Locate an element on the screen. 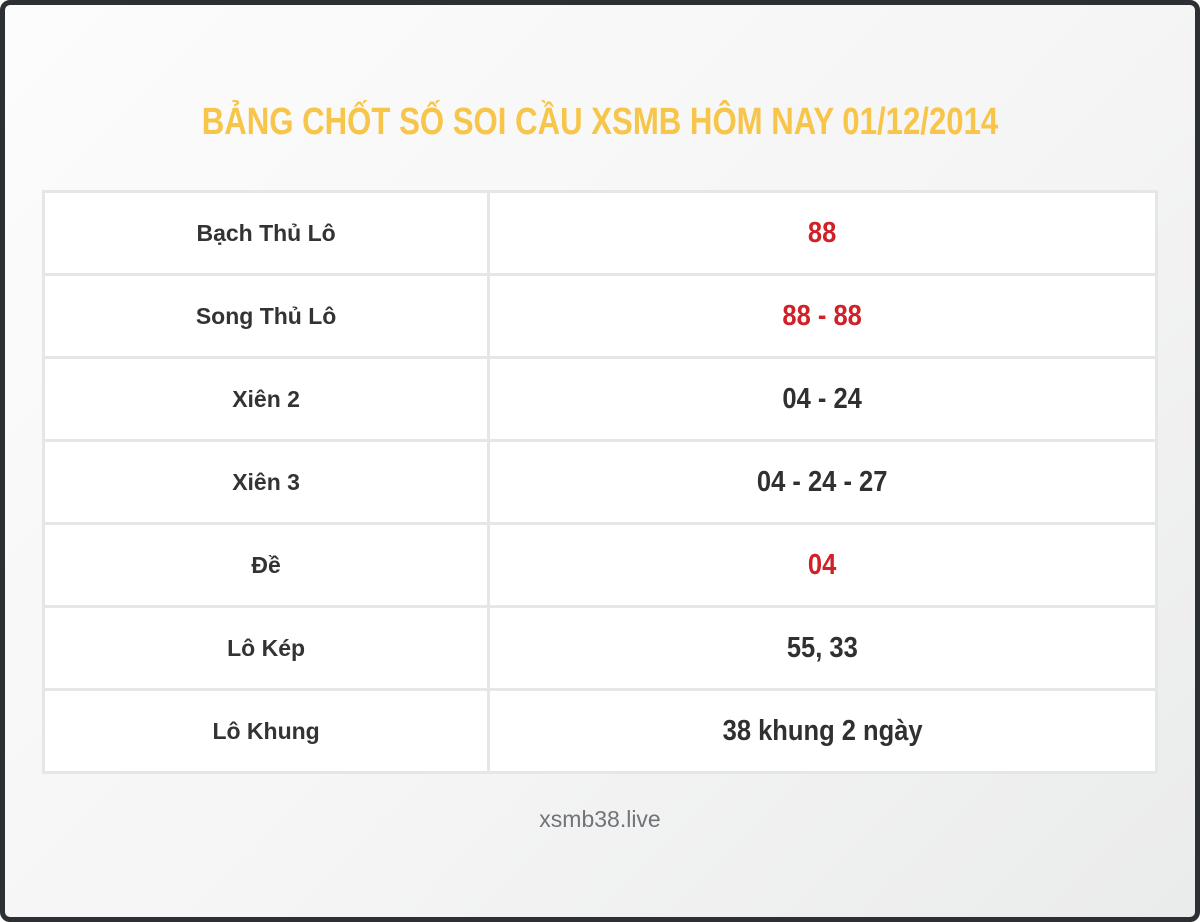 This screenshot has height=922, width=1200. table-row: Song Thủ Lô 88 - 88 is located at coordinates (599, 316).